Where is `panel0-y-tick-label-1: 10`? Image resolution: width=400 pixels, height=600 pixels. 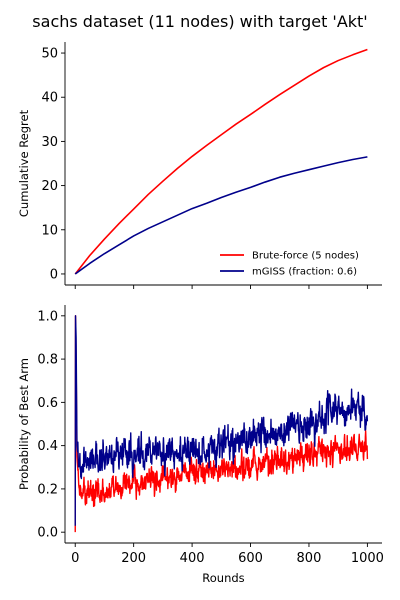
panel0-y-tick-label-1: 10 is located at coordinates (49, 230).